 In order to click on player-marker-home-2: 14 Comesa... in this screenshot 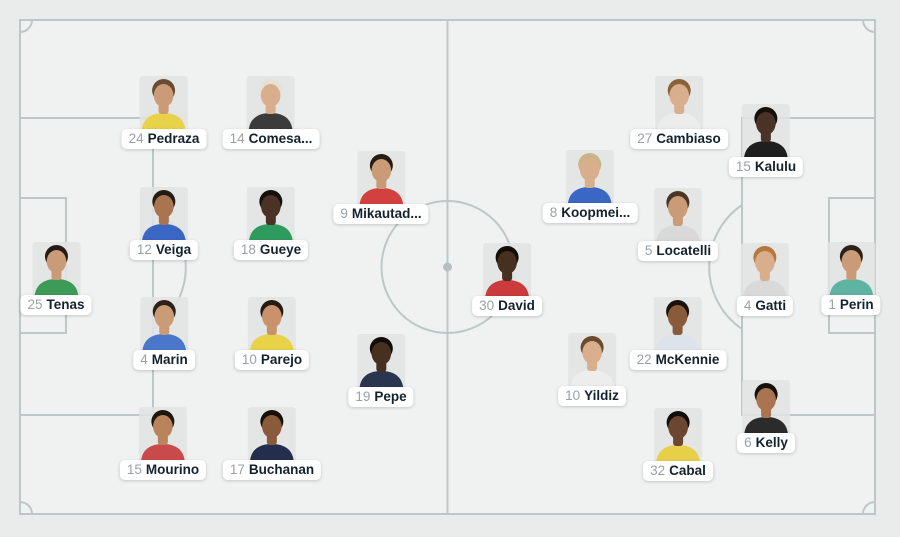, I will do `click(271, 112)`.